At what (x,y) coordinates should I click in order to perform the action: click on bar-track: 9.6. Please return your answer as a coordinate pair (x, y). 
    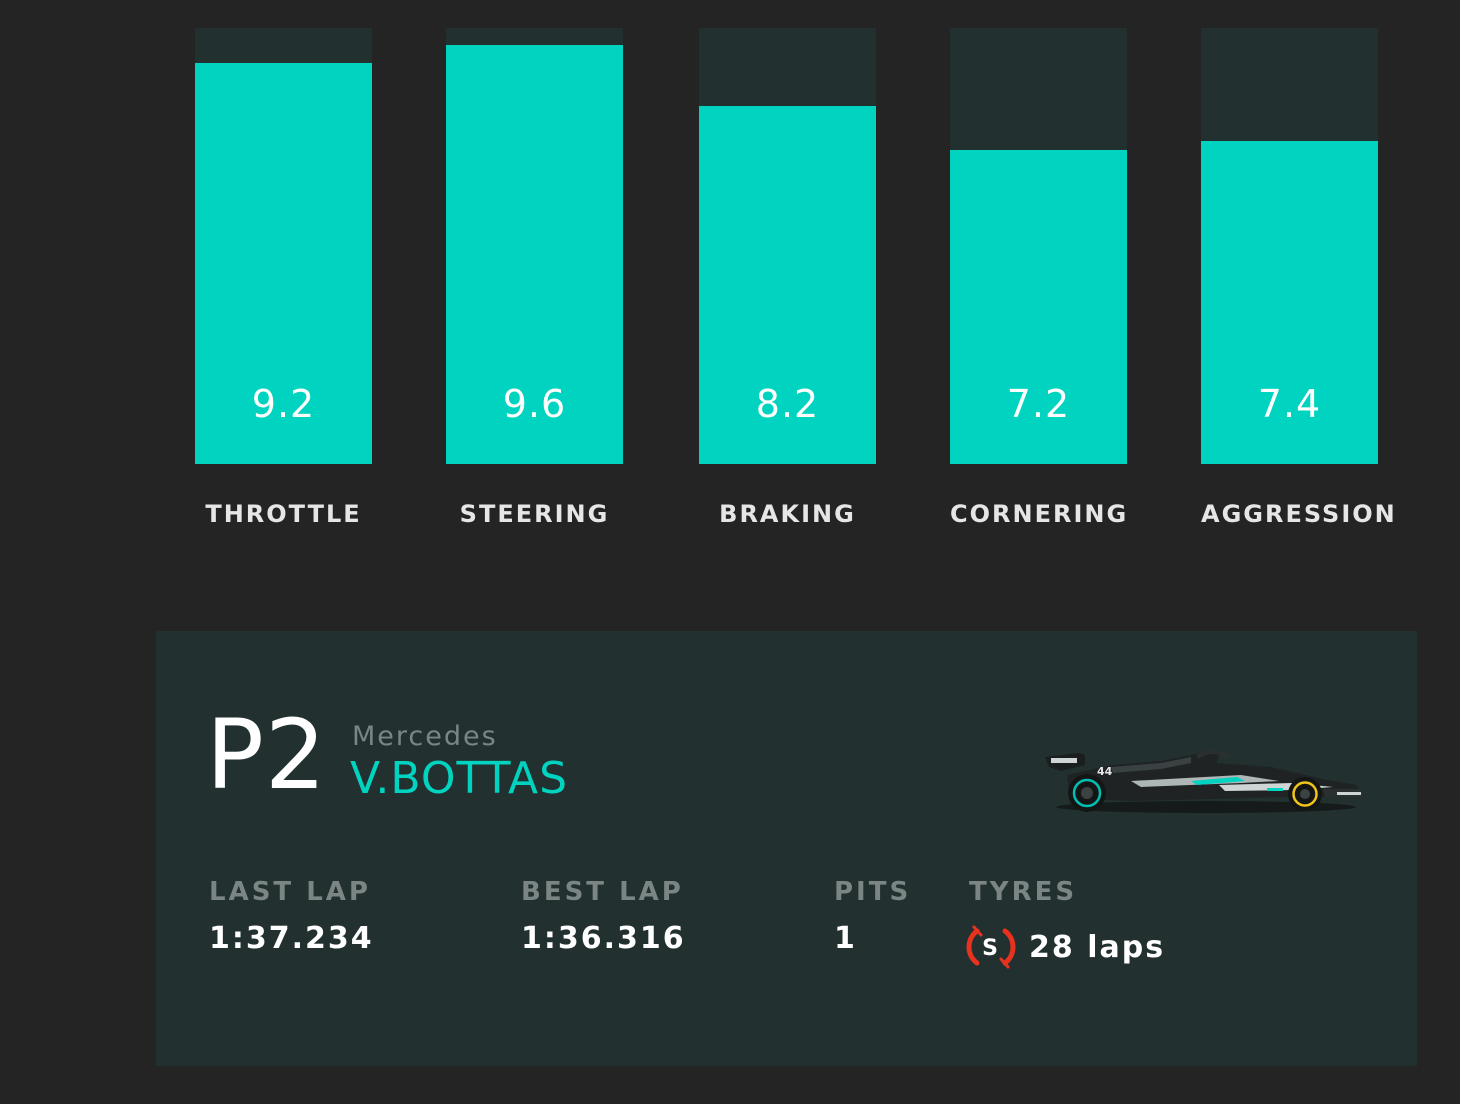
    Looking at the image, I should click on (534, 246).